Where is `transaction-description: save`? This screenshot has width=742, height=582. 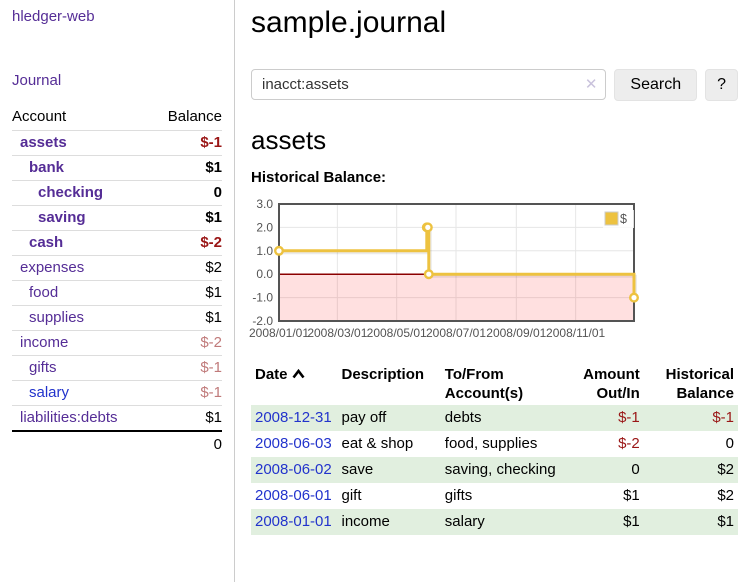 transaction-description: save is located at coordinates (357, 469).